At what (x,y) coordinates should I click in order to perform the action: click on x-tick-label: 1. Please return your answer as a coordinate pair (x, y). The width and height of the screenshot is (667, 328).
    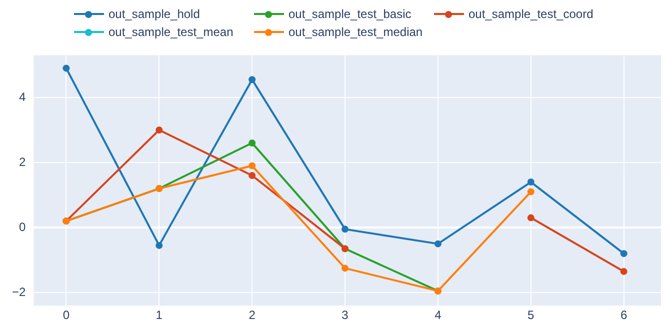
    Looking at the image, I should click on (159, 315).